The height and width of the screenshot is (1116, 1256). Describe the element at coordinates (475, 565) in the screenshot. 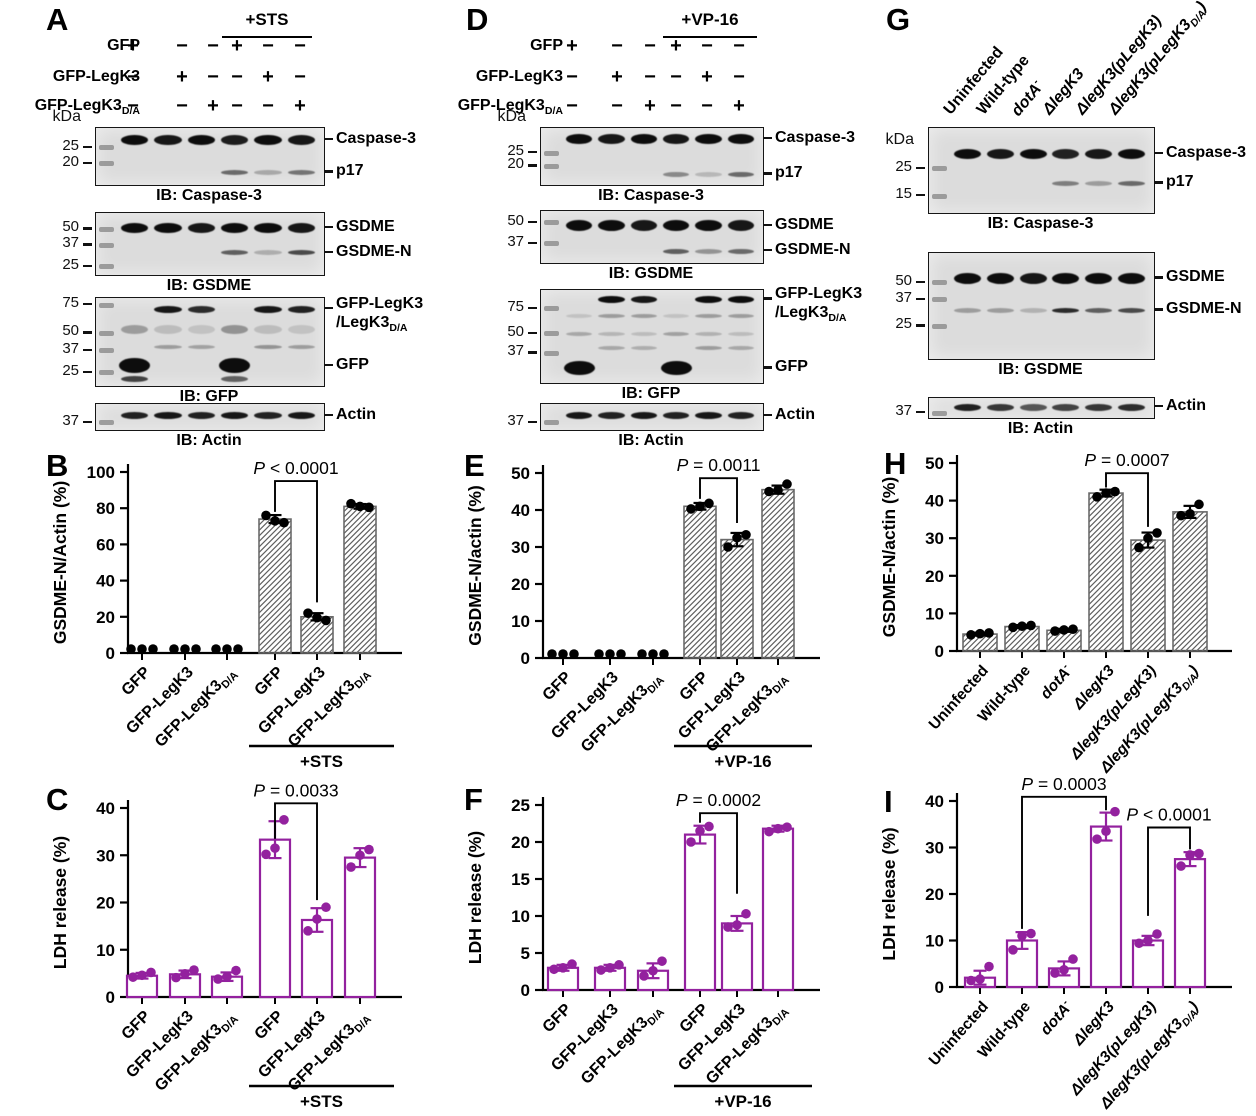

I see `y-axis-label: GSDME-N/actin (%)` at that location.